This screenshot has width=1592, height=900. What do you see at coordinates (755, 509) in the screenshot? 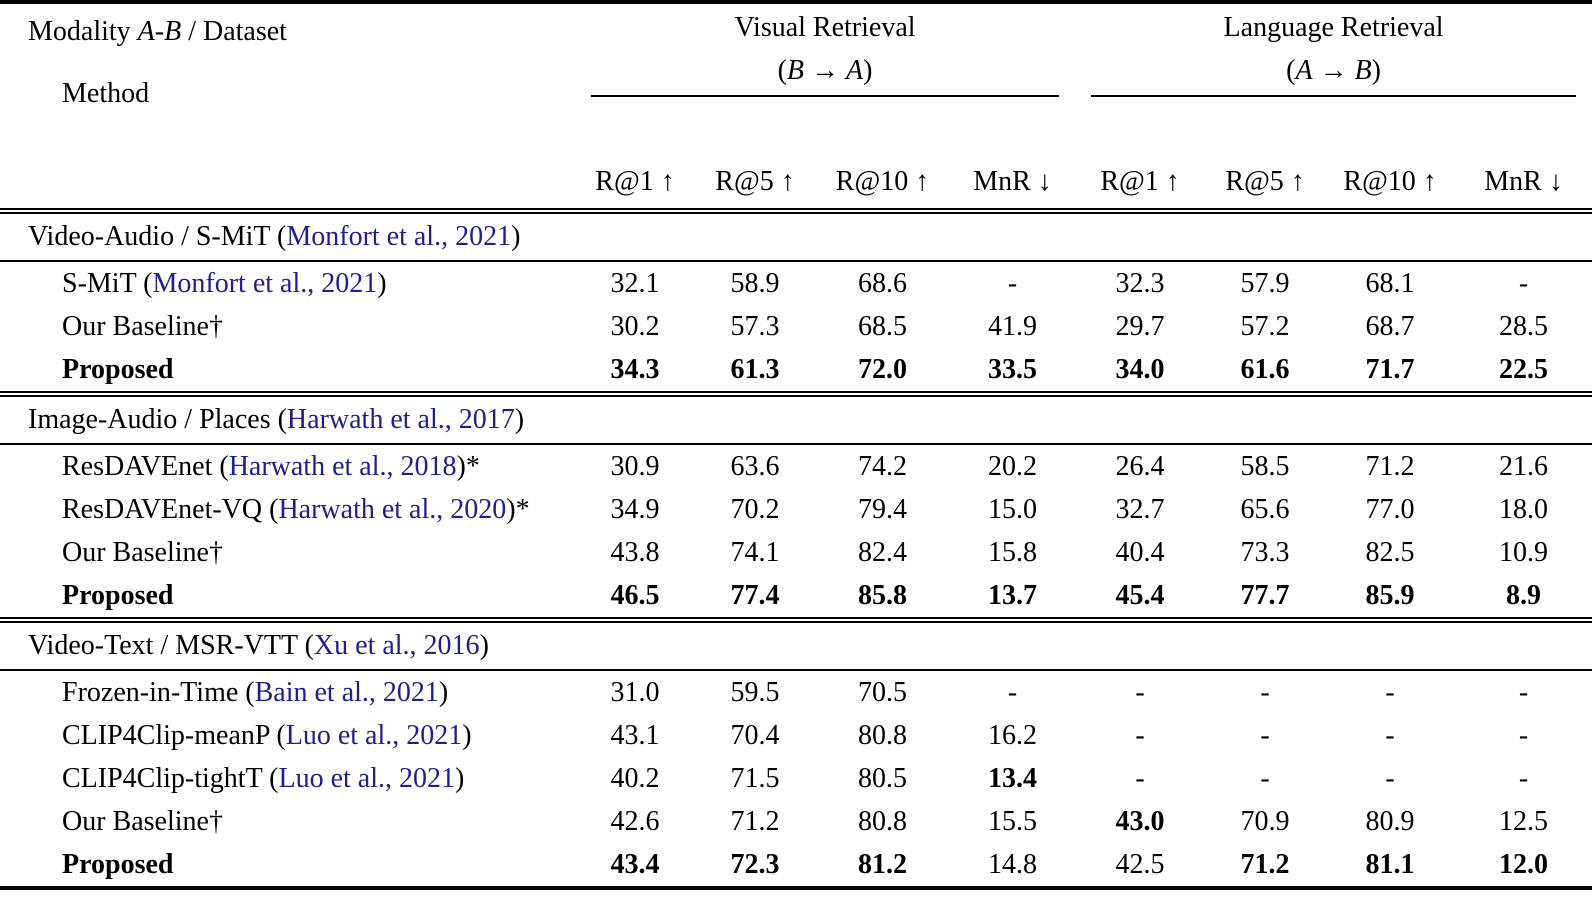
I see `metric-value: 70.2` at bounding box center [755, 509].